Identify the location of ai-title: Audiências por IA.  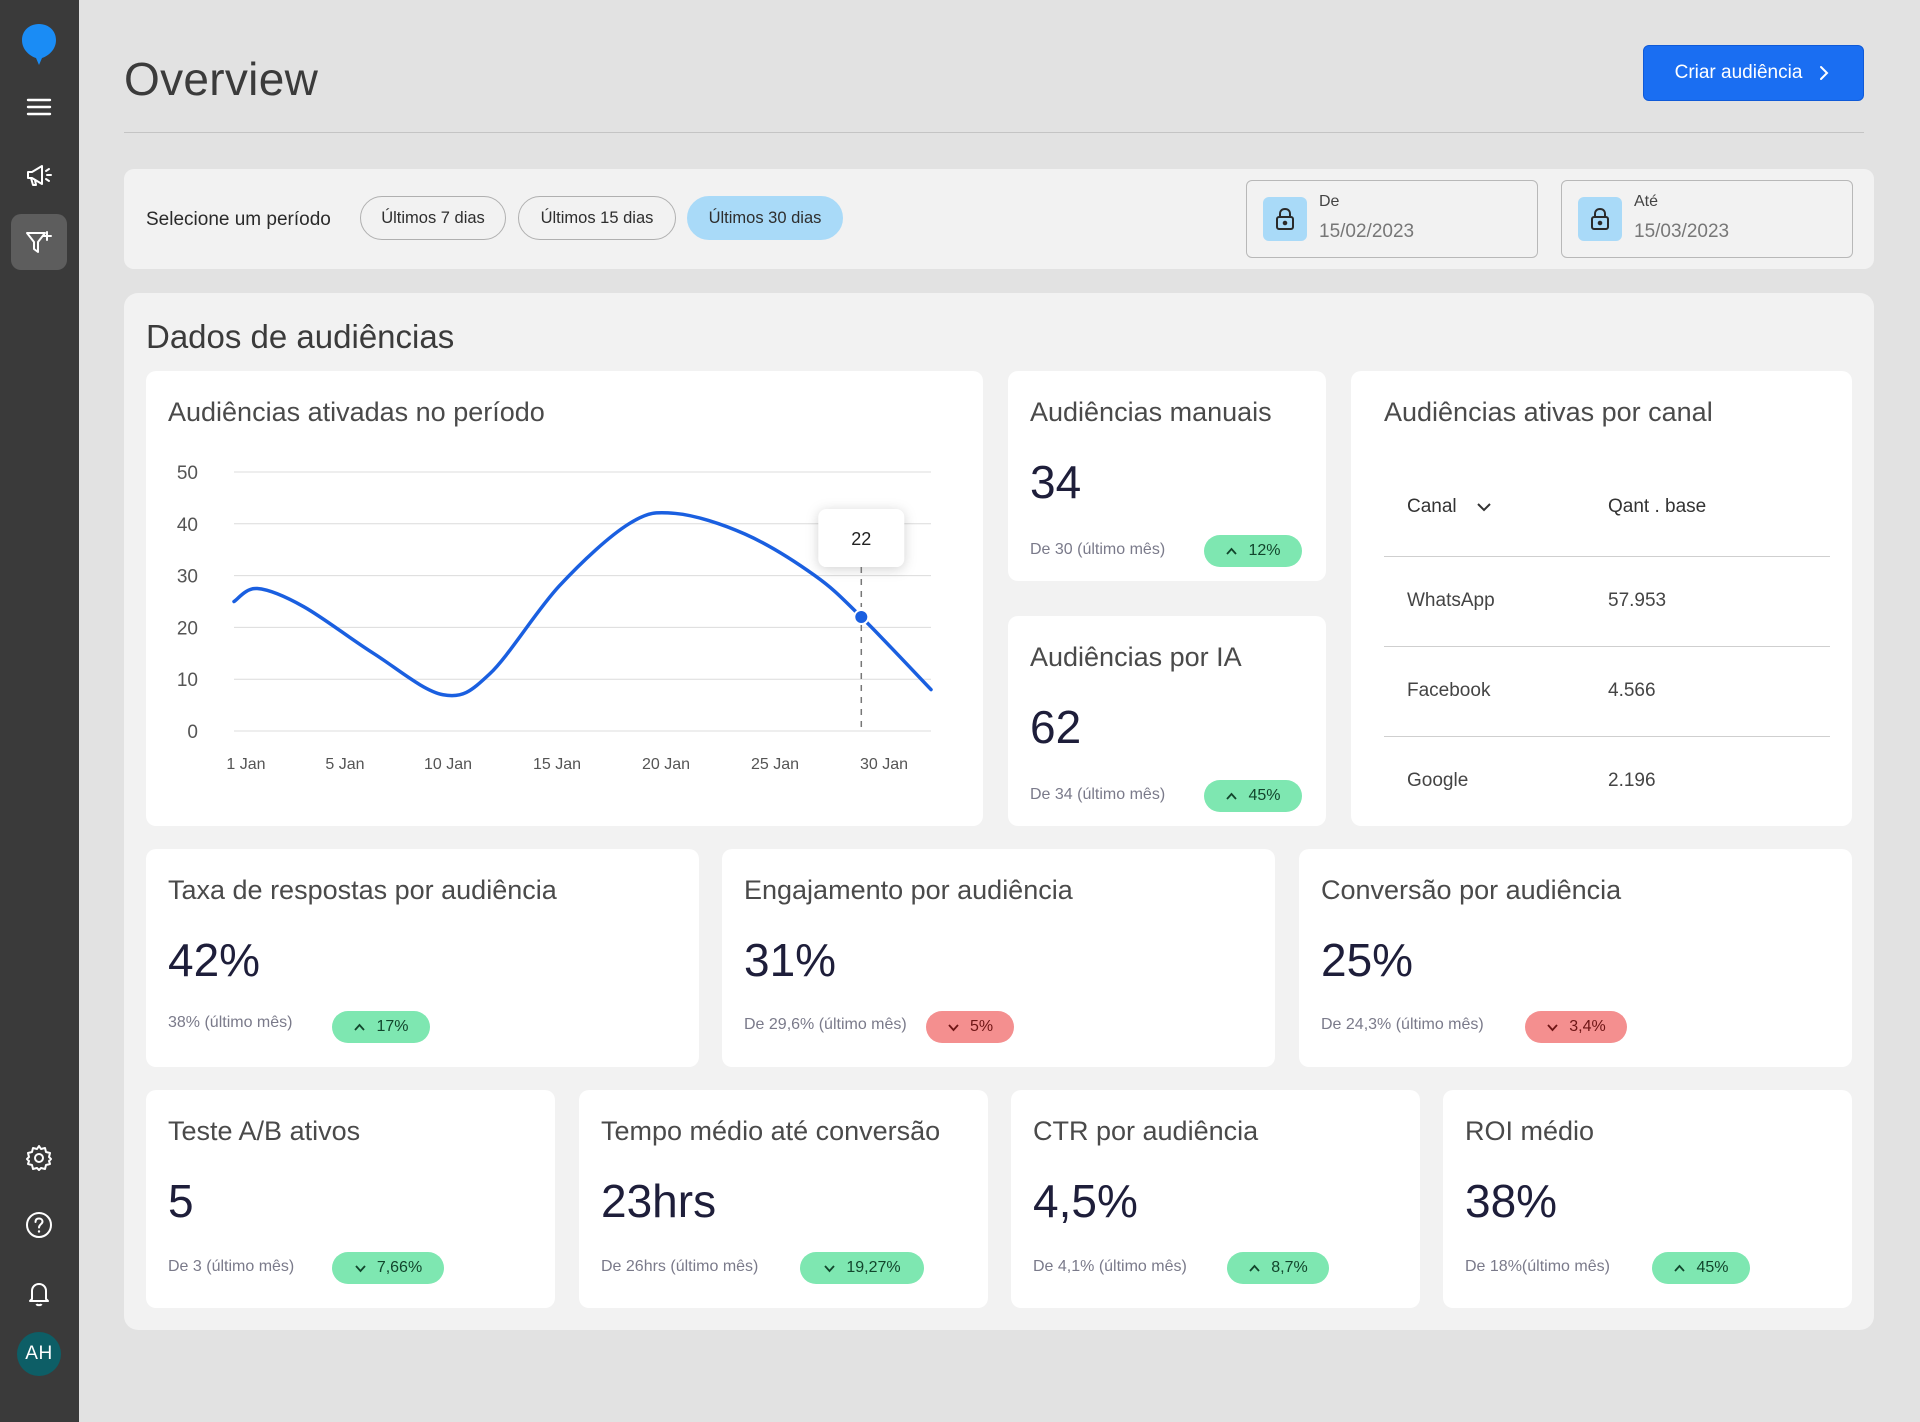
(1136, 657).